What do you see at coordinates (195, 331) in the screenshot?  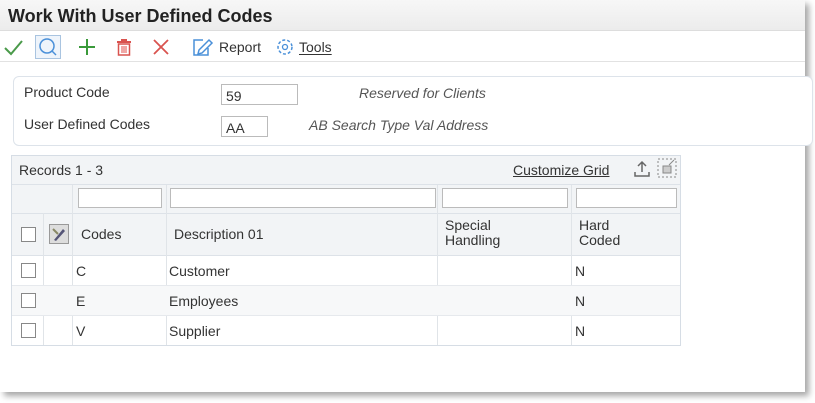 I see `cell-description: Supplier` at bounding box center [195, 331].